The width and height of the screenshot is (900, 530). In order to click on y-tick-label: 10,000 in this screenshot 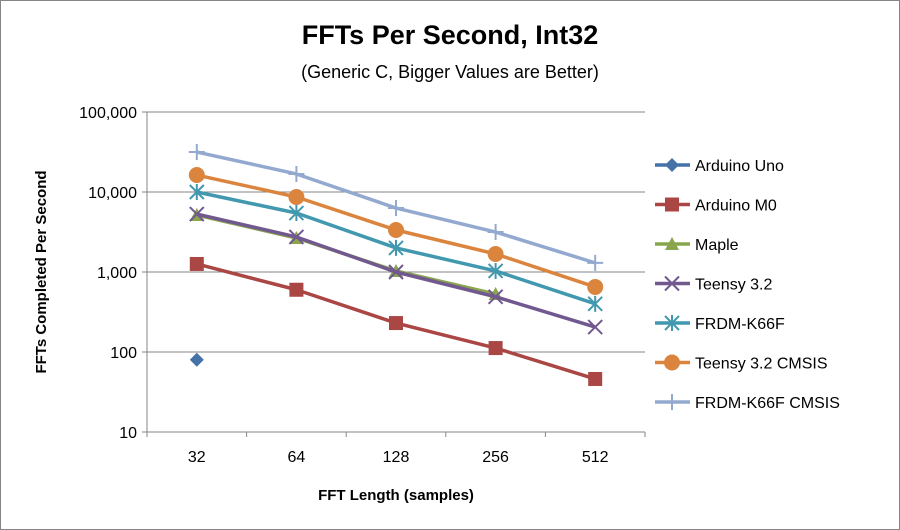, I will do `click(112, 193)`.